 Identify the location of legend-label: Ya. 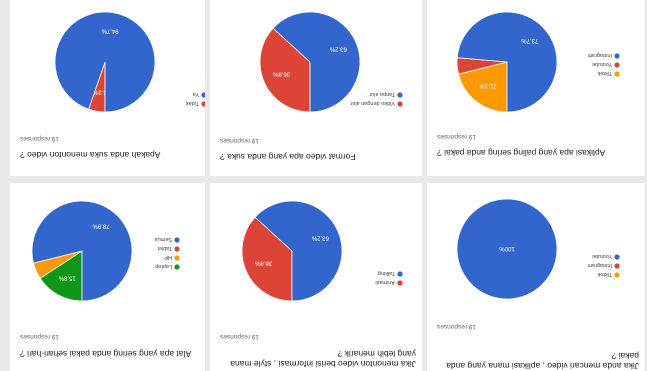
(195, 94).